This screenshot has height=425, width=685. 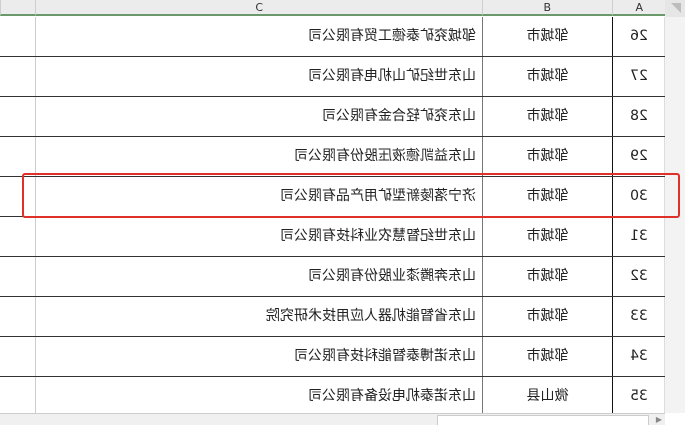 What do you see at coordinates (543, 420) in the screenshot?
I see `scrollbar-thumb` at bounding box center [543, 420].